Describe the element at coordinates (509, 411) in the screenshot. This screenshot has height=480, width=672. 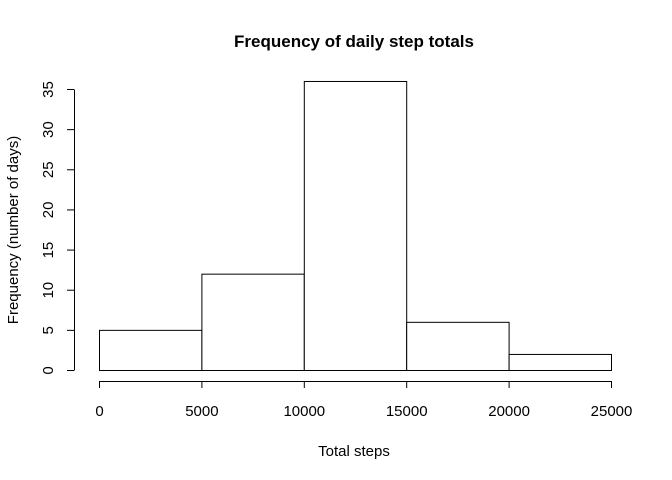
I see `x-tick-label: 20000` at that location.